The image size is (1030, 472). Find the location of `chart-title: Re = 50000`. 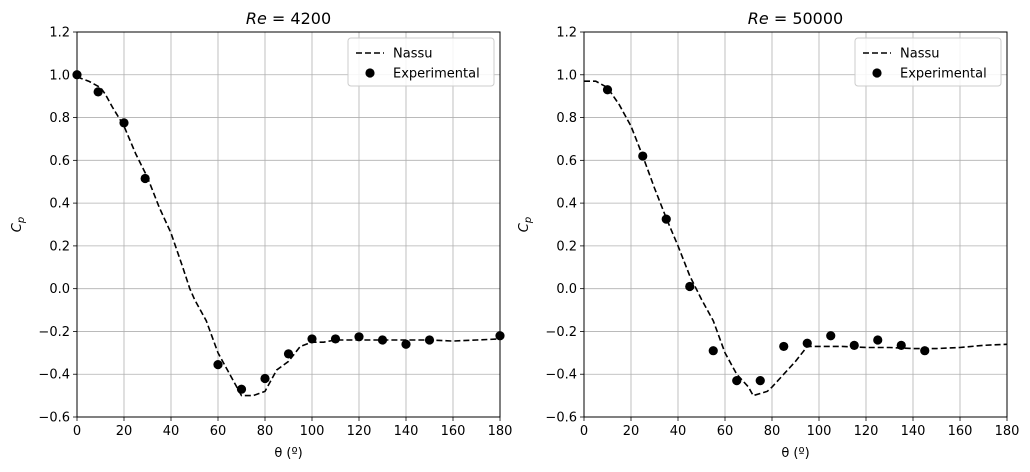

chart-title: Re = 50000 is located at coordinates (795, 18).